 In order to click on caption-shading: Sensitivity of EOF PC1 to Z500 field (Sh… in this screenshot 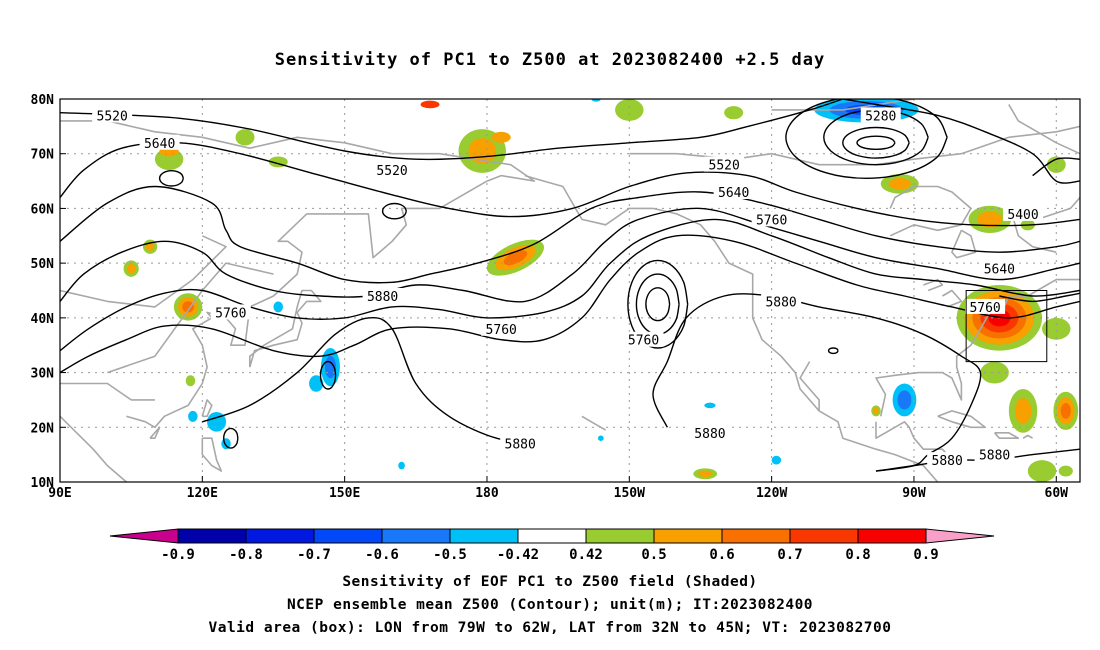, I will do `click(550, 582)`.